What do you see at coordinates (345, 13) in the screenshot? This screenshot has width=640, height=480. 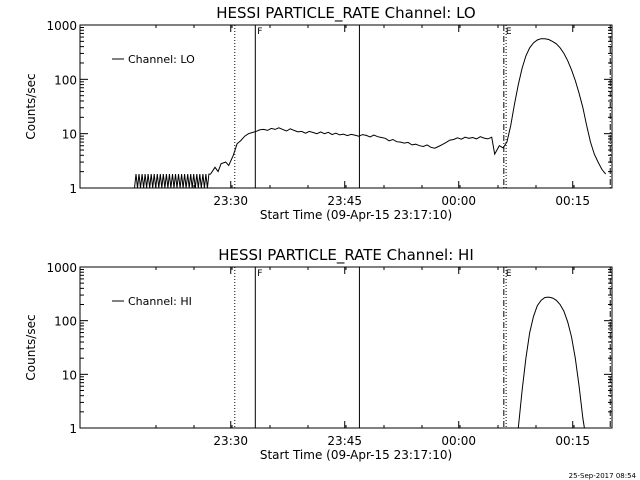 I see `chart-title: HESSI PARTICLE_RATE Channel: LO` at bounding box center [345, 13].